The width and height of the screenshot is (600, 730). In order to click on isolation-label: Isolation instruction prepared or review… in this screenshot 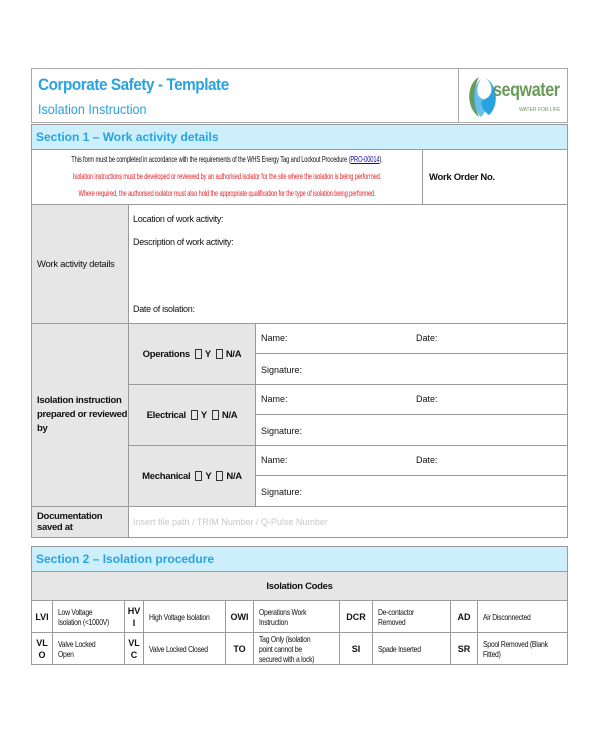, I will do `click(80, 415)`.